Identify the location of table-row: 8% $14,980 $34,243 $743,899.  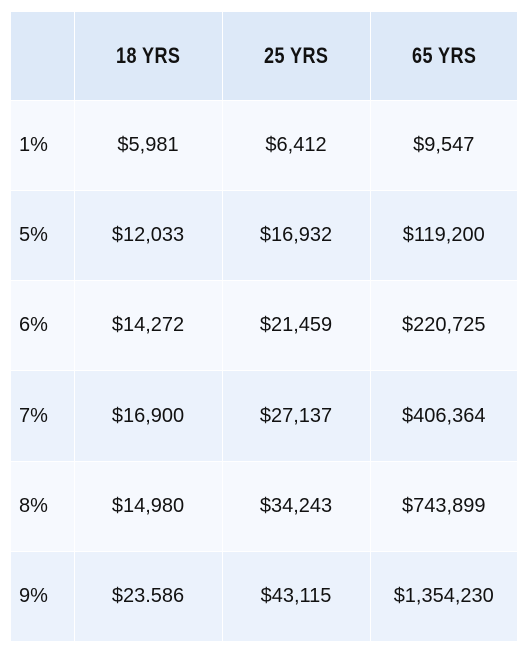
(264, 506).